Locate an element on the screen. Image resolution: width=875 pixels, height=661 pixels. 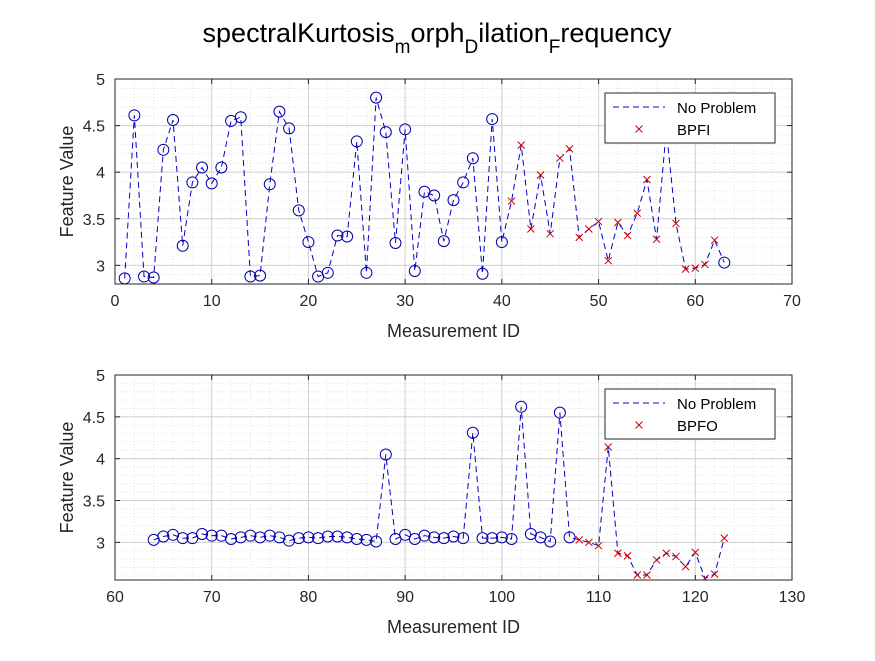
y-axis-label: Feature Value is located at coordinates (67, 182).